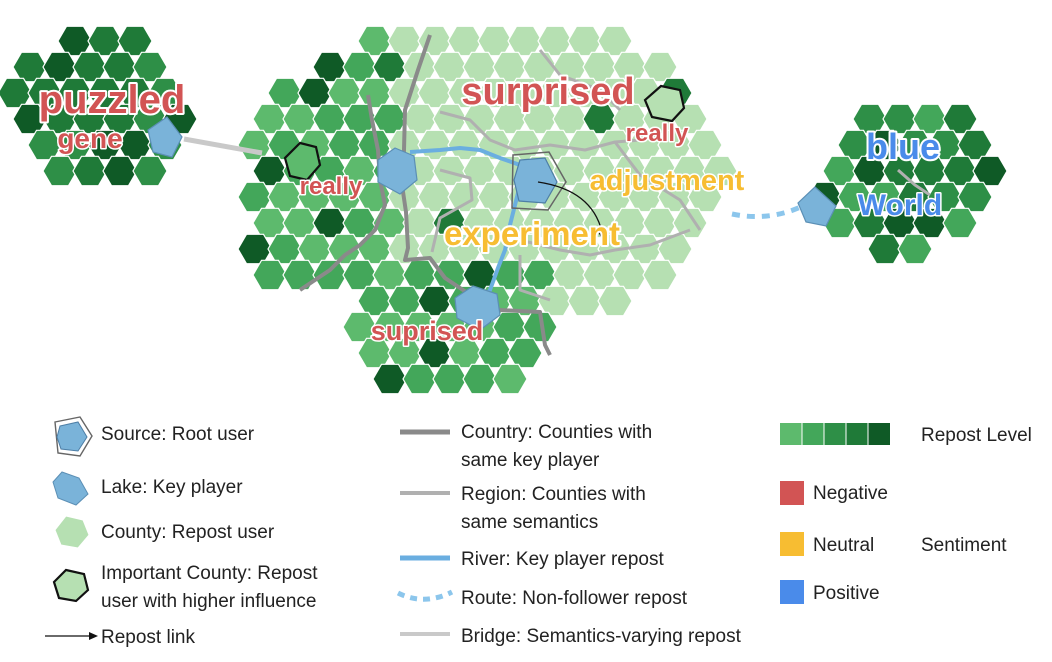 The height and width of the screenshot is (662, 1052). What do you see at coordinates (529, 522) in the screenshot?
I see `legend-region-label-2: same semantics` at bounding box center [529, 522].